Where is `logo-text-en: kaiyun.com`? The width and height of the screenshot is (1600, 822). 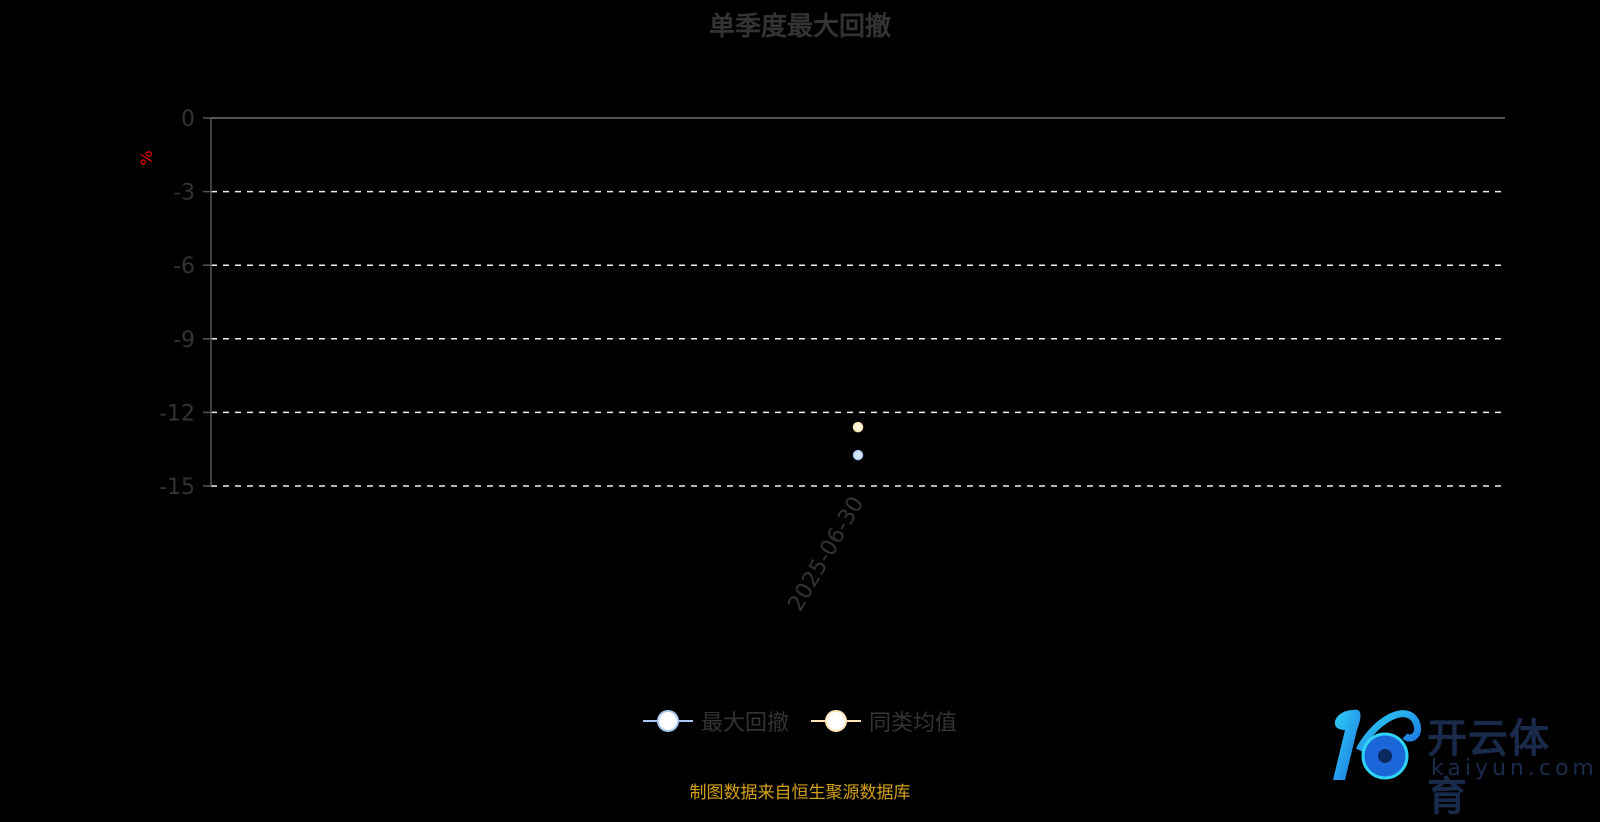 logo-text-en: kaiyun.com is located at coordinates (1514, 768).